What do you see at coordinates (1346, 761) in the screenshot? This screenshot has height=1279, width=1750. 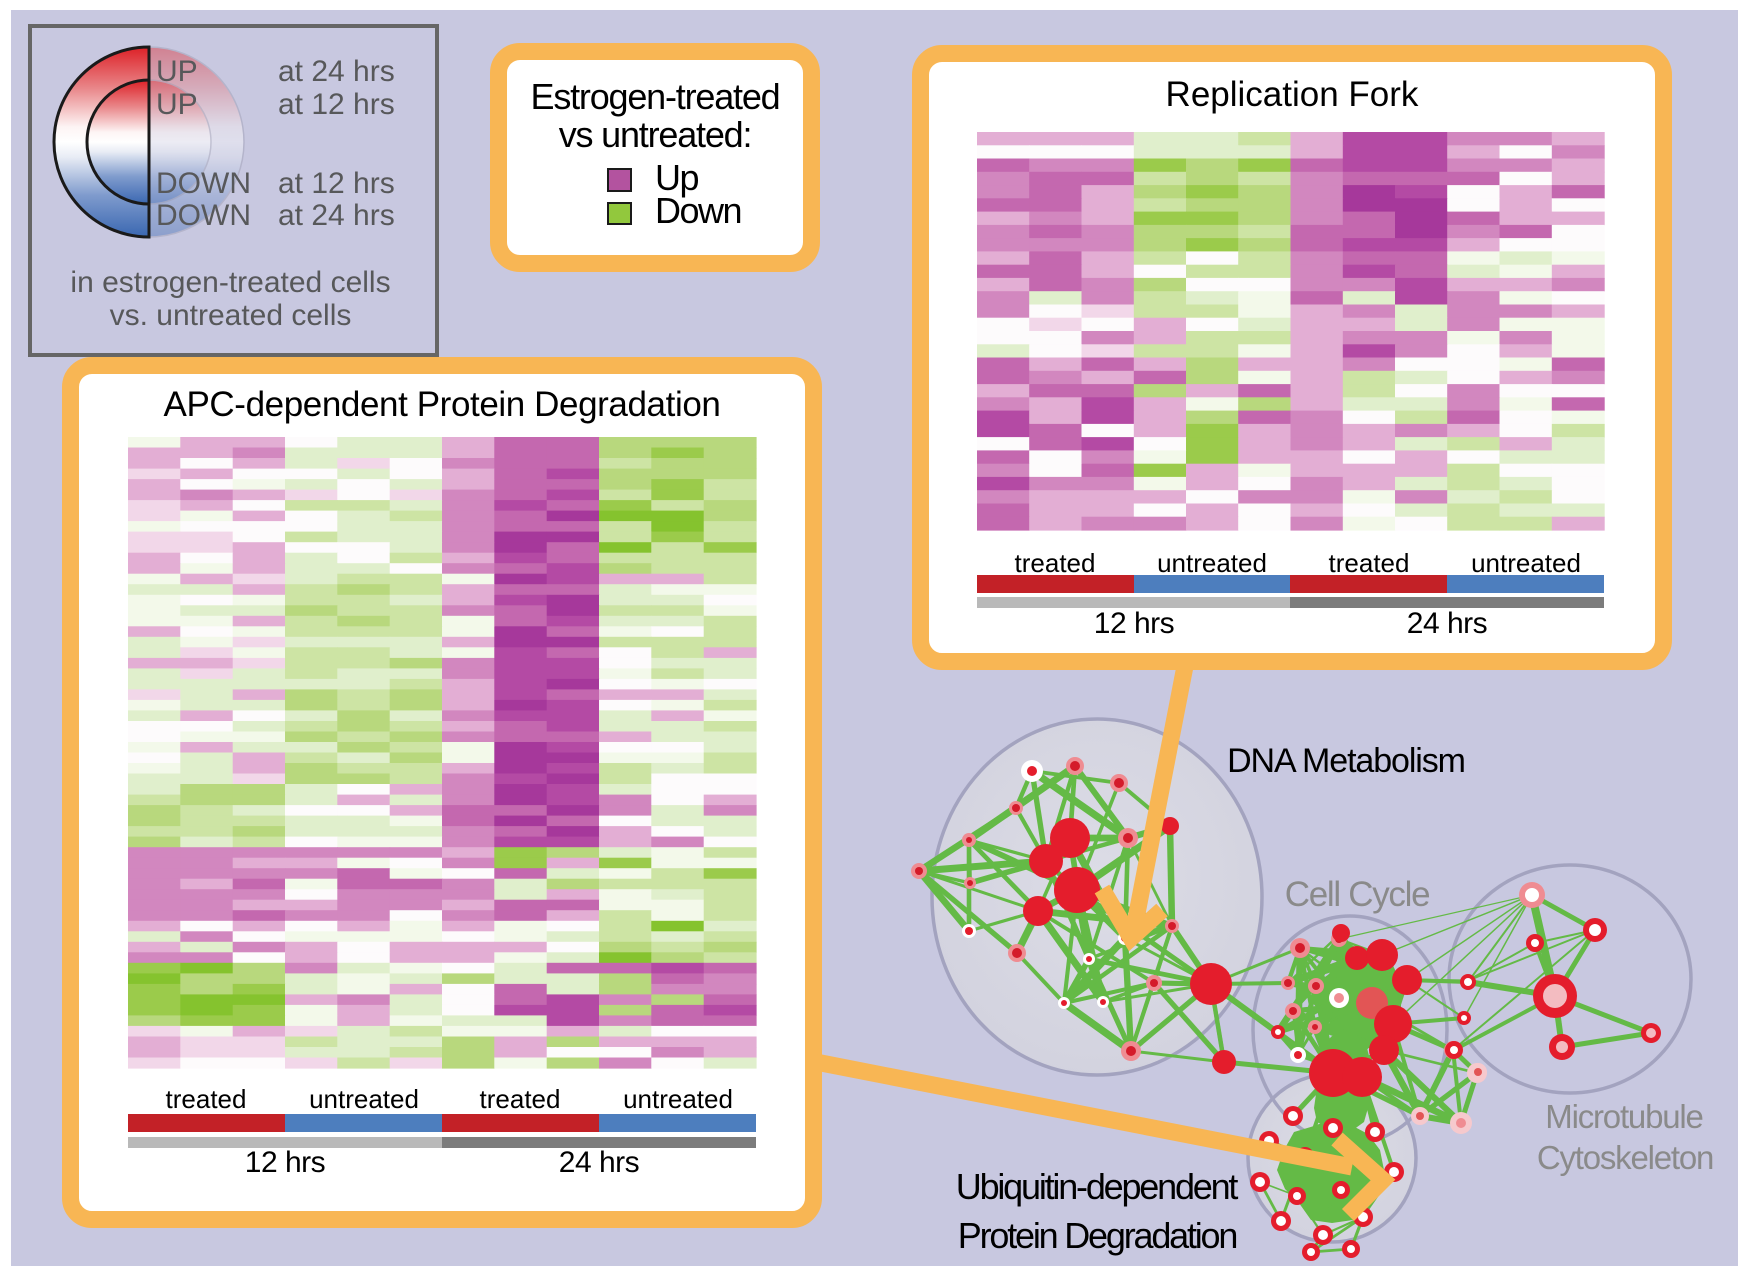 I see `svg-text: DNA Metabolism` at bounding box center [1346, 761].